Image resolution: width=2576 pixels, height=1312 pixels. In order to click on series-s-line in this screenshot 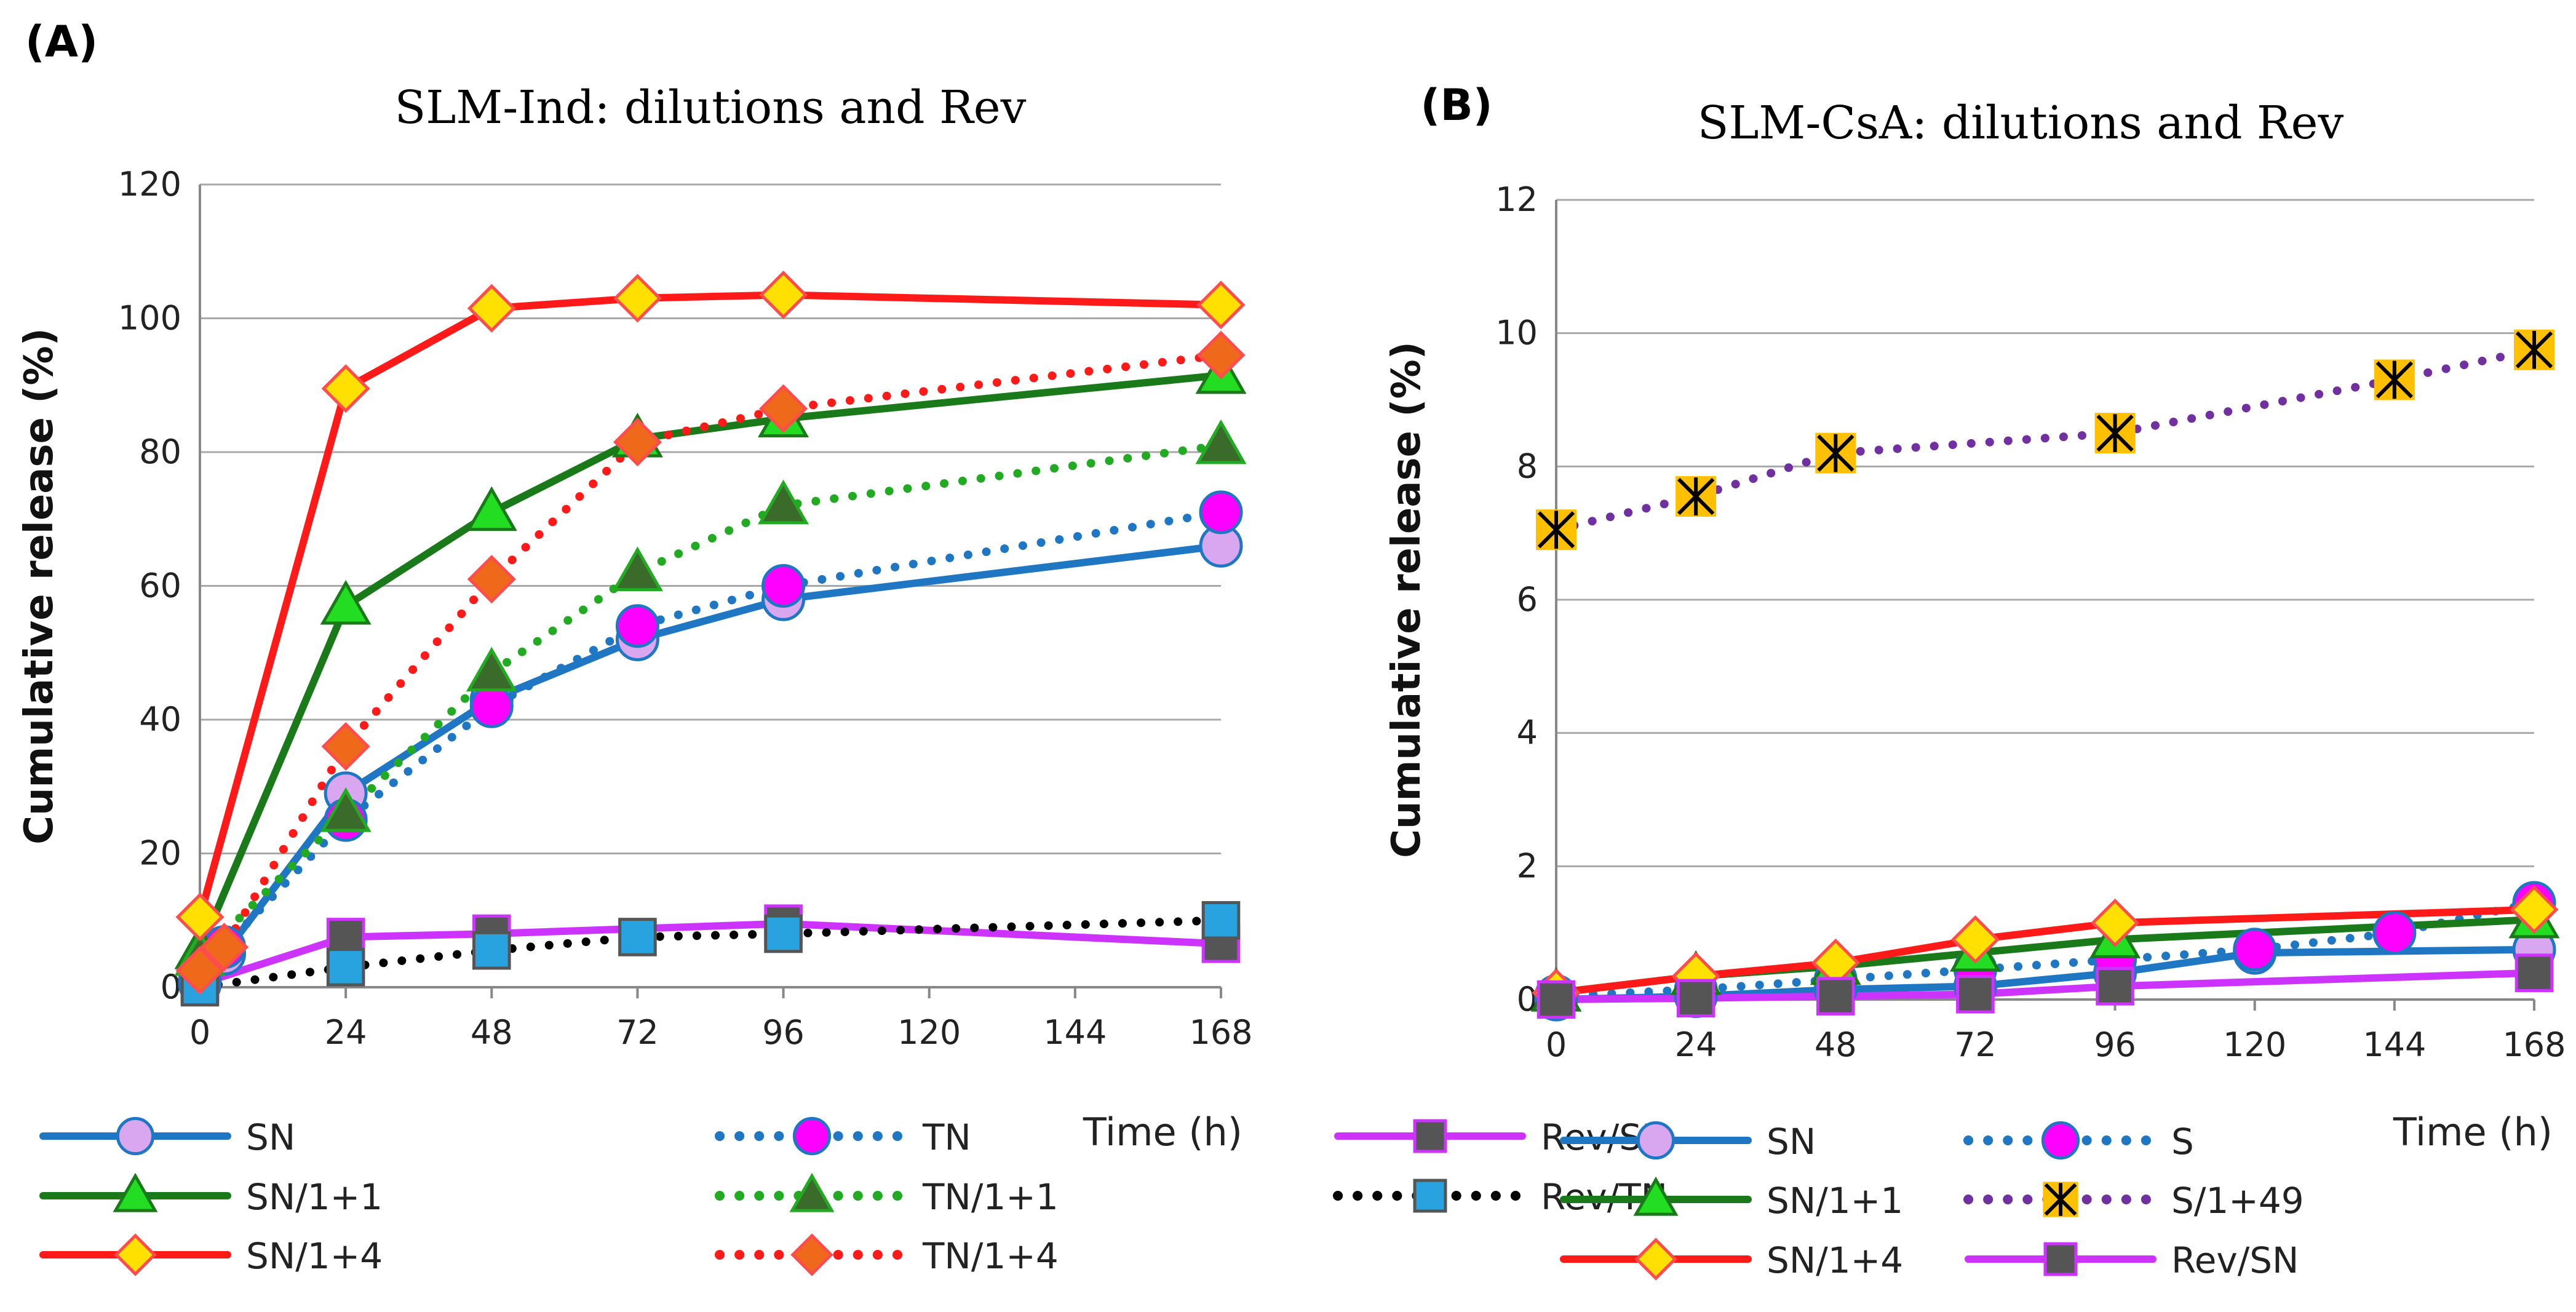, I will do `click(2045, 949)`.